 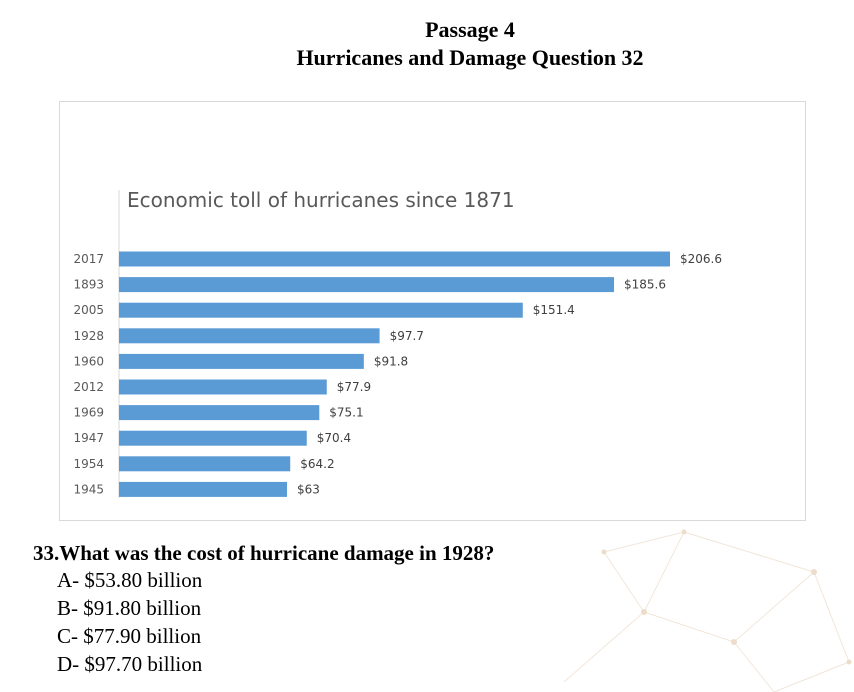 I want to click on question-heading: Hurricanes and Damage Question 32, so click(x=470, y=57).